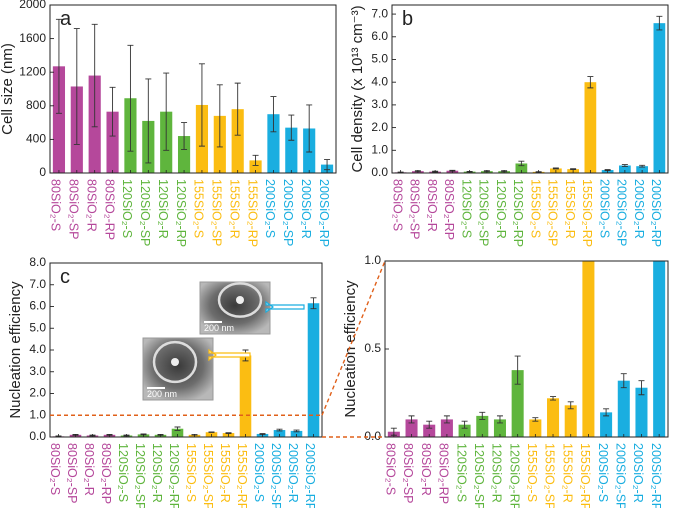  What do you see at coordinates (397, 205) in the screenshot?
I see `x-tick-label: 80SiO₂-S` at bounding box center [397, 205].